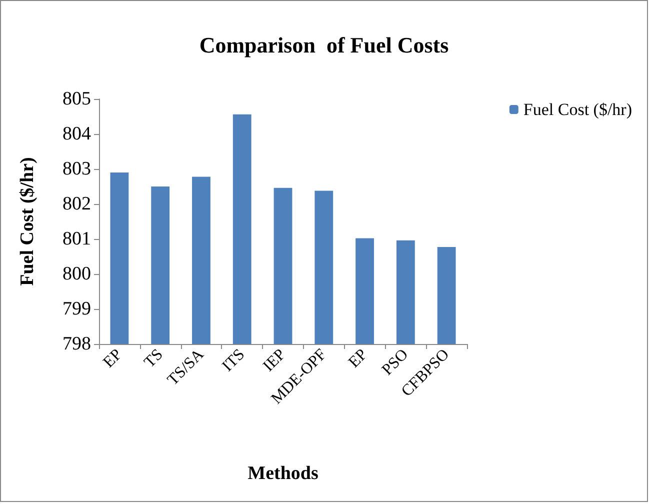  I want to click on y-tick-label: 800, so click(76, 274).